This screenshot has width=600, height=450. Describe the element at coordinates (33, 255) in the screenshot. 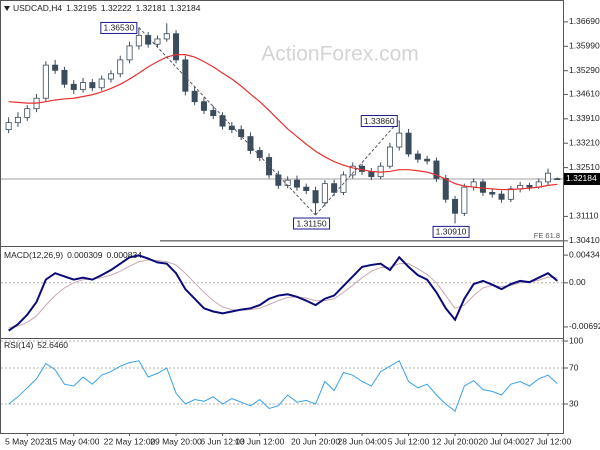

I see `macd-title: MACD(12,26,9)` at that location.